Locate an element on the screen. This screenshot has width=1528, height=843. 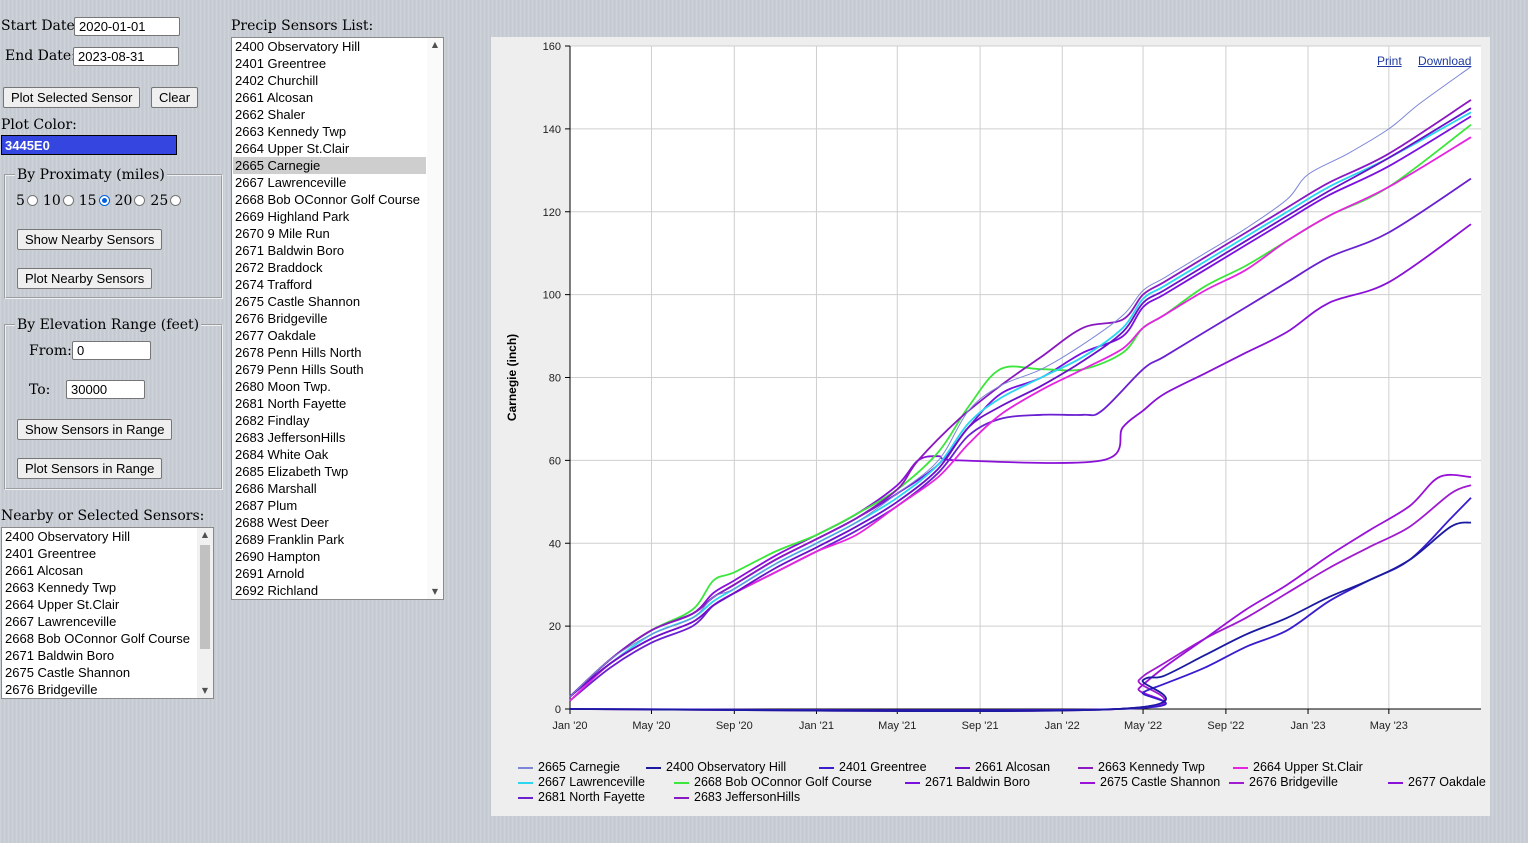
y-tick-label: 40 is located at coordinates (555, 544).